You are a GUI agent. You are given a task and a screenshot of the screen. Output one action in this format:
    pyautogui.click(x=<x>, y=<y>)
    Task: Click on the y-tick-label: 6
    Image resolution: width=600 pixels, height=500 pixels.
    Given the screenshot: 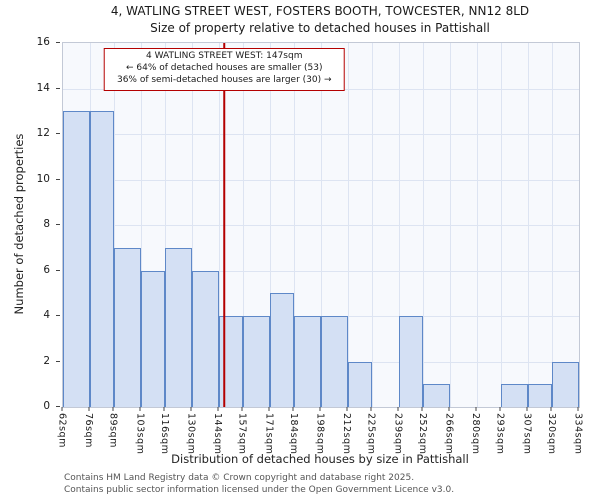 What is the action you would take?
    pyautogui.click(x=46, y=269)
    